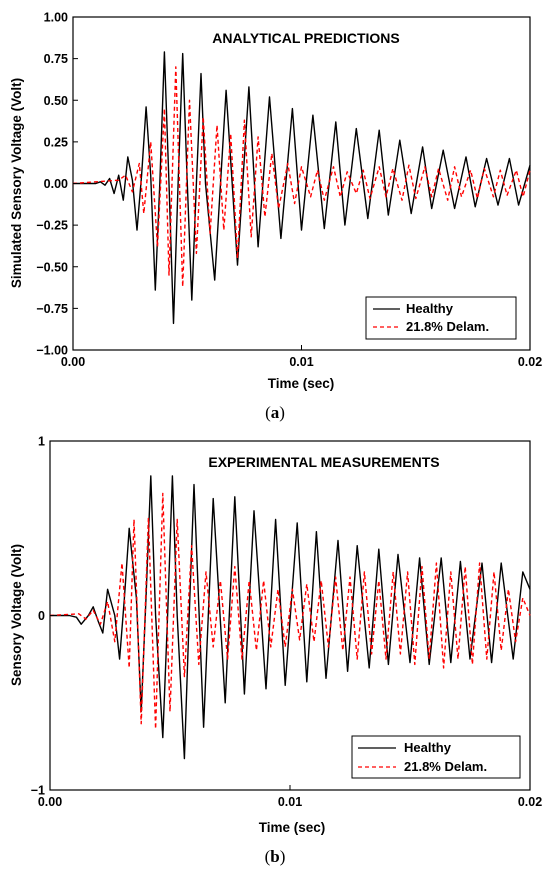 Image resolution: width=550 pixels, height=869 pixels. I want to click on y-axis-title: Simulated Sensory Voltage (Volt), so click(16, 183).